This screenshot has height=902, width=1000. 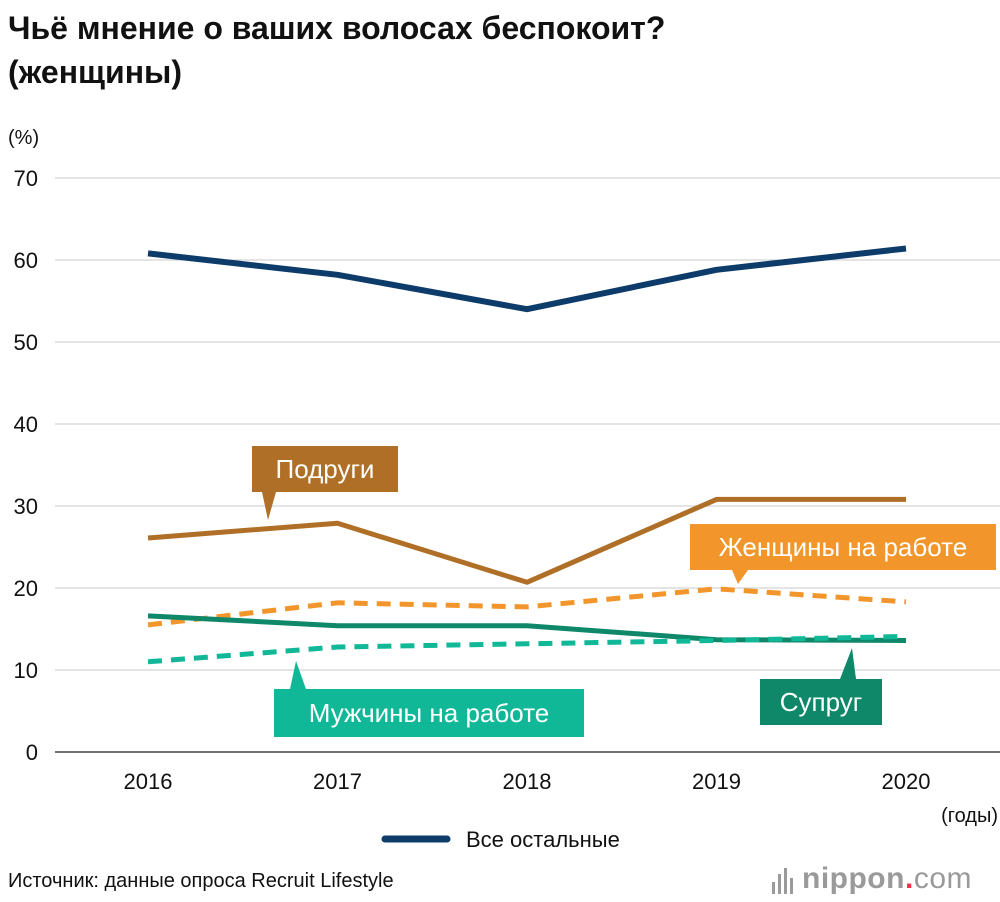 I want to click on series-label-text: Женщины на работе, so click(x=843, y=547).